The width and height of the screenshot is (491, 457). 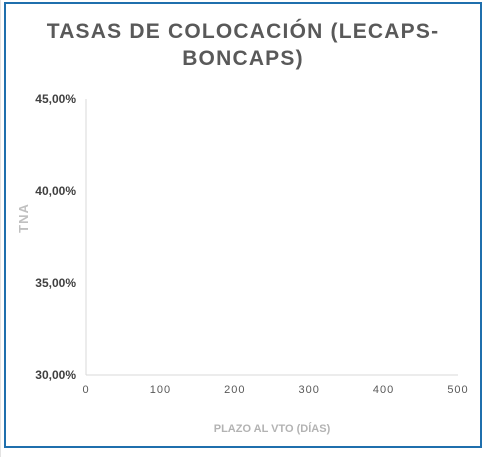 What do you see at coordinates (55, 191) in the screenshot?
I see `y-tick-label: 40,00%` at bounding box center [55, 191].